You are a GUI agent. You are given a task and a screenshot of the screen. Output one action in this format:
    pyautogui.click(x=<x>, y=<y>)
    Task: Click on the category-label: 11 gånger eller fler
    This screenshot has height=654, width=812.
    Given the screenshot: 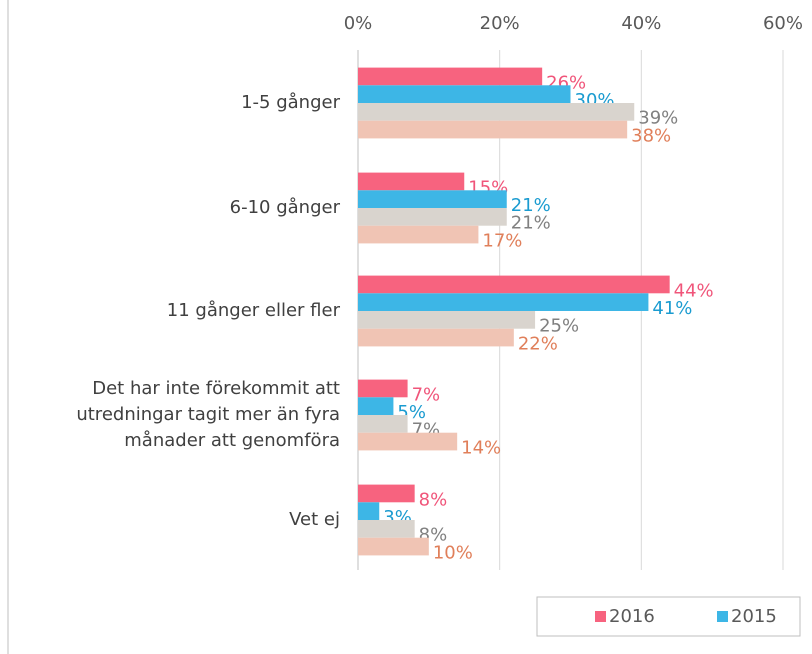 What is the action you would take?
    pyautogui.click(x=253, y=310)
    